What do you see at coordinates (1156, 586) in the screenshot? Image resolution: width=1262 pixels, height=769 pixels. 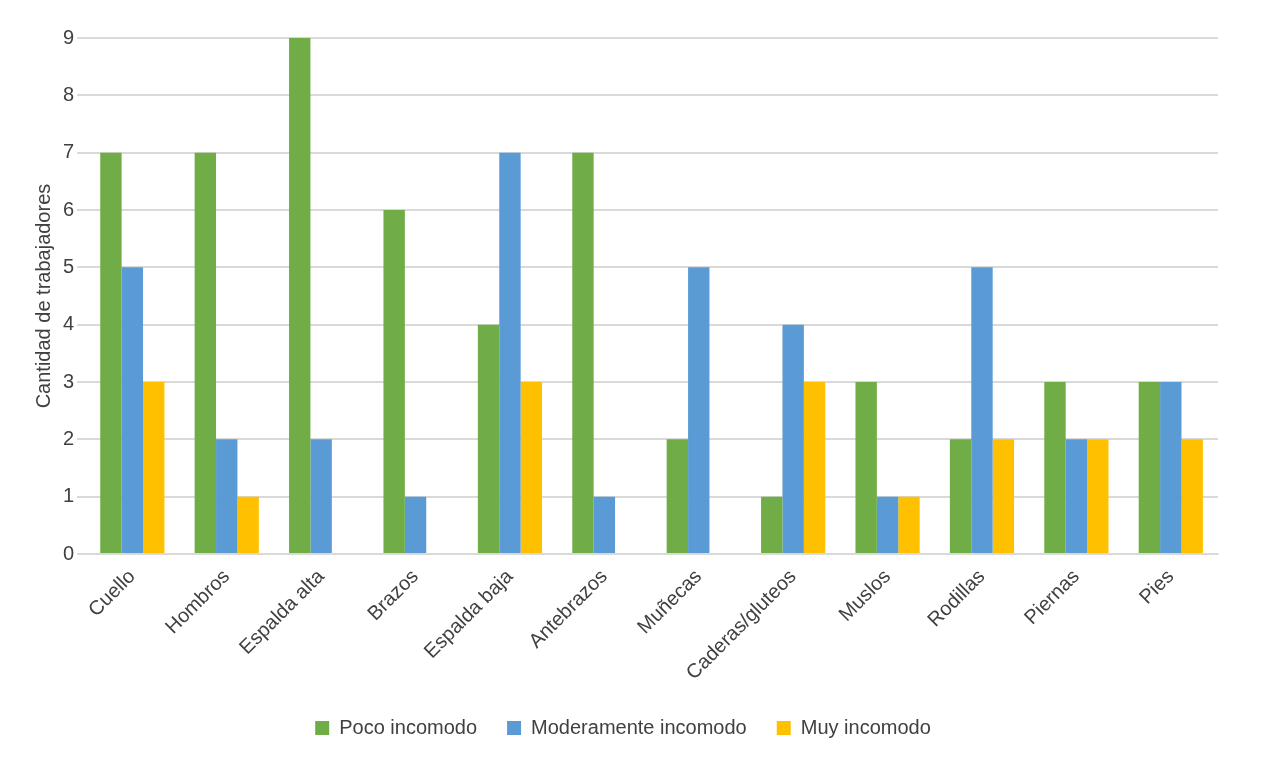 I see `x-tick-label: Pies` at bounding box center [1156, 586].